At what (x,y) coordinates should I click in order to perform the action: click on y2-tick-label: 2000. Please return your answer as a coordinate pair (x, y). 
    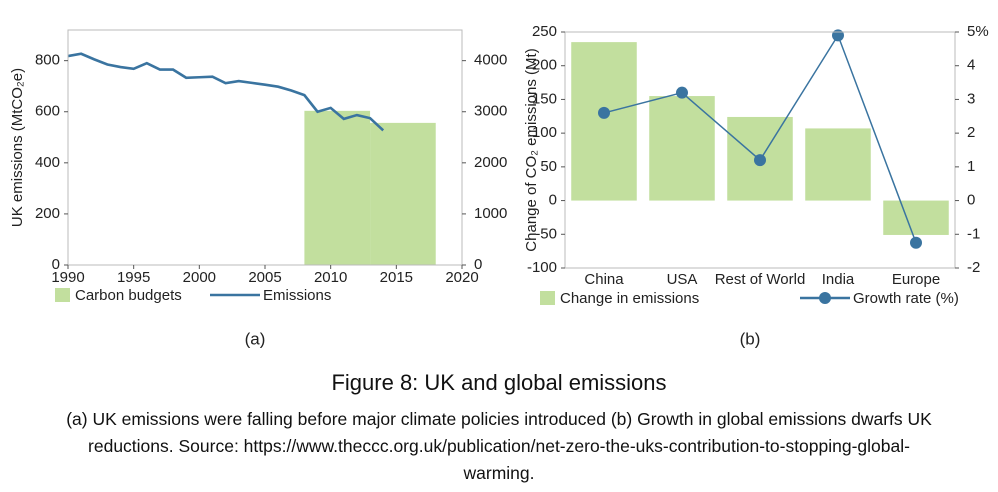
    Looking at the image, I should click on (490, 162).